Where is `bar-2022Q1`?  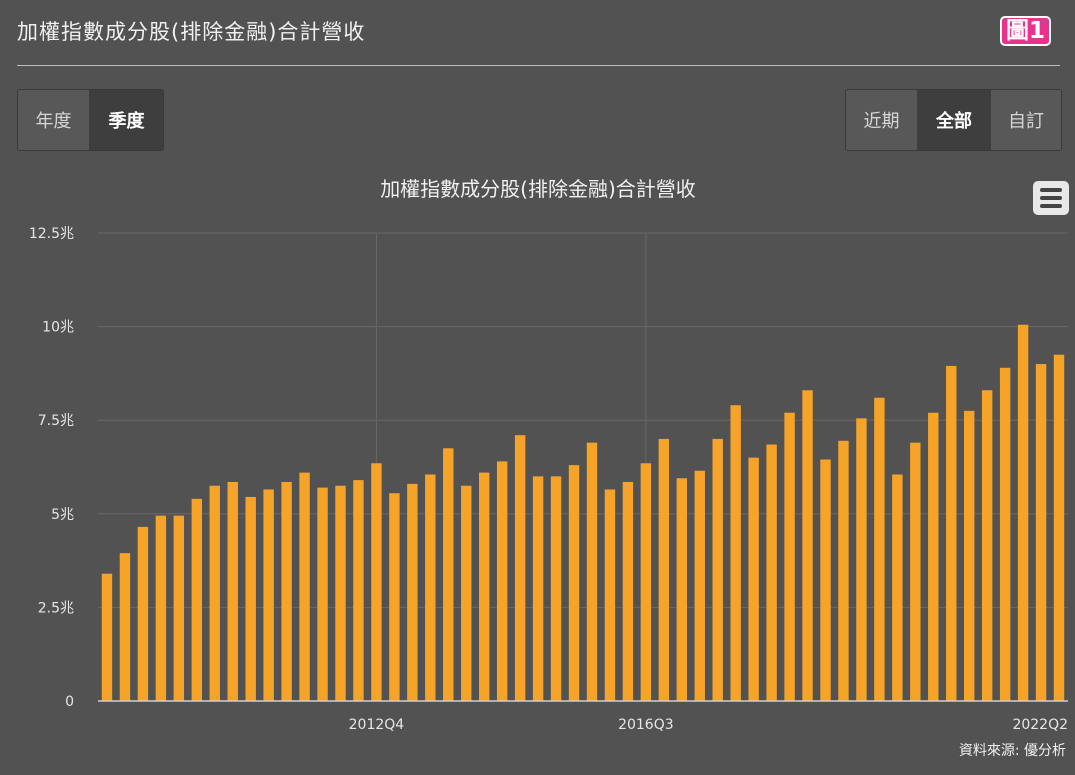 bar-2022Q1 is located at coordinates (1041, 532).